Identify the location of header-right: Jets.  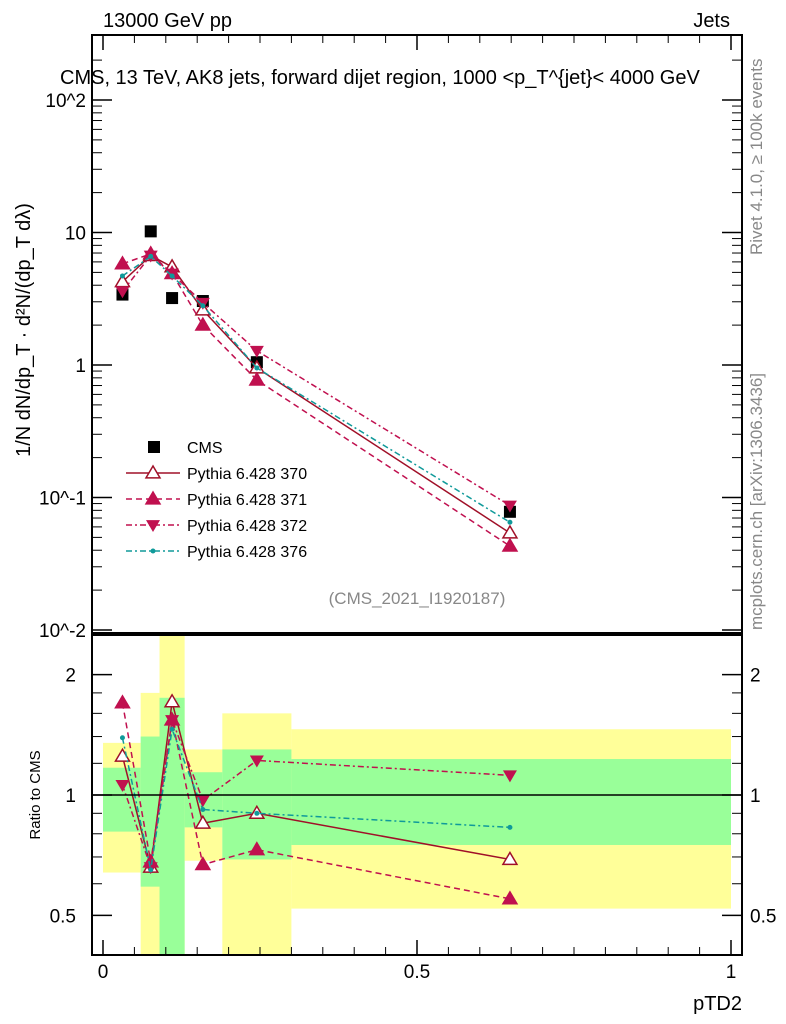
(711, 21).